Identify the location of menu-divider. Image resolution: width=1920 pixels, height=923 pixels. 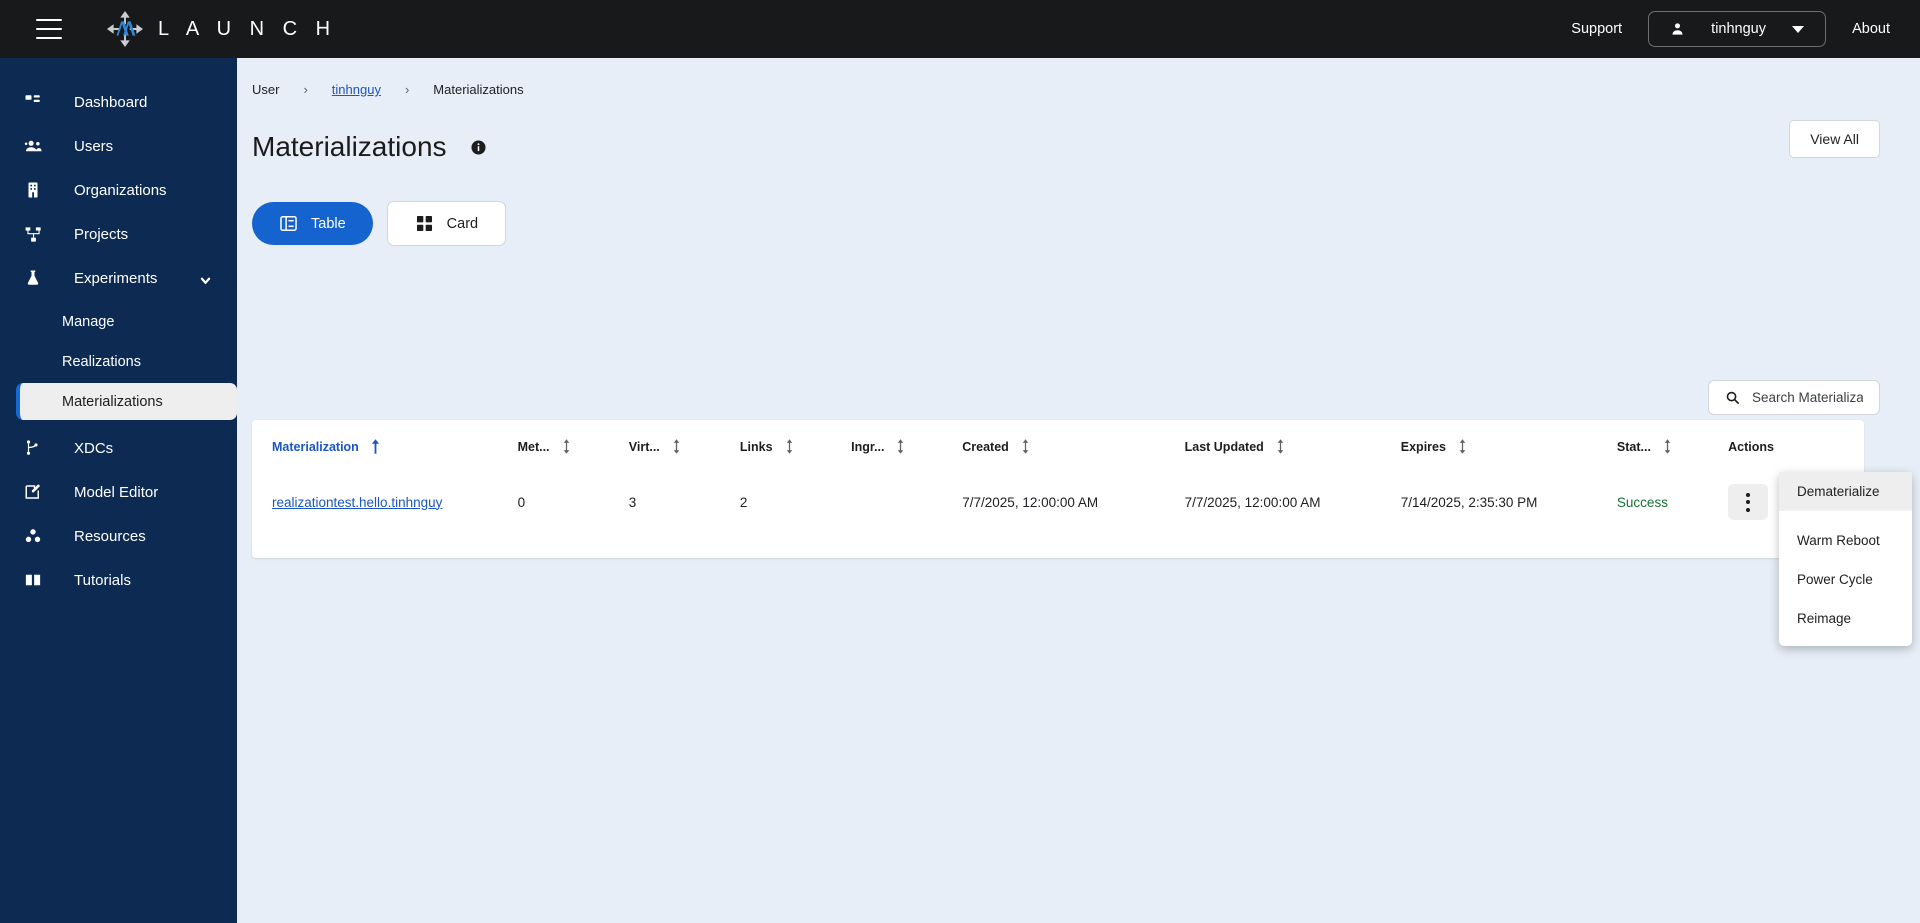
(1845, 516).